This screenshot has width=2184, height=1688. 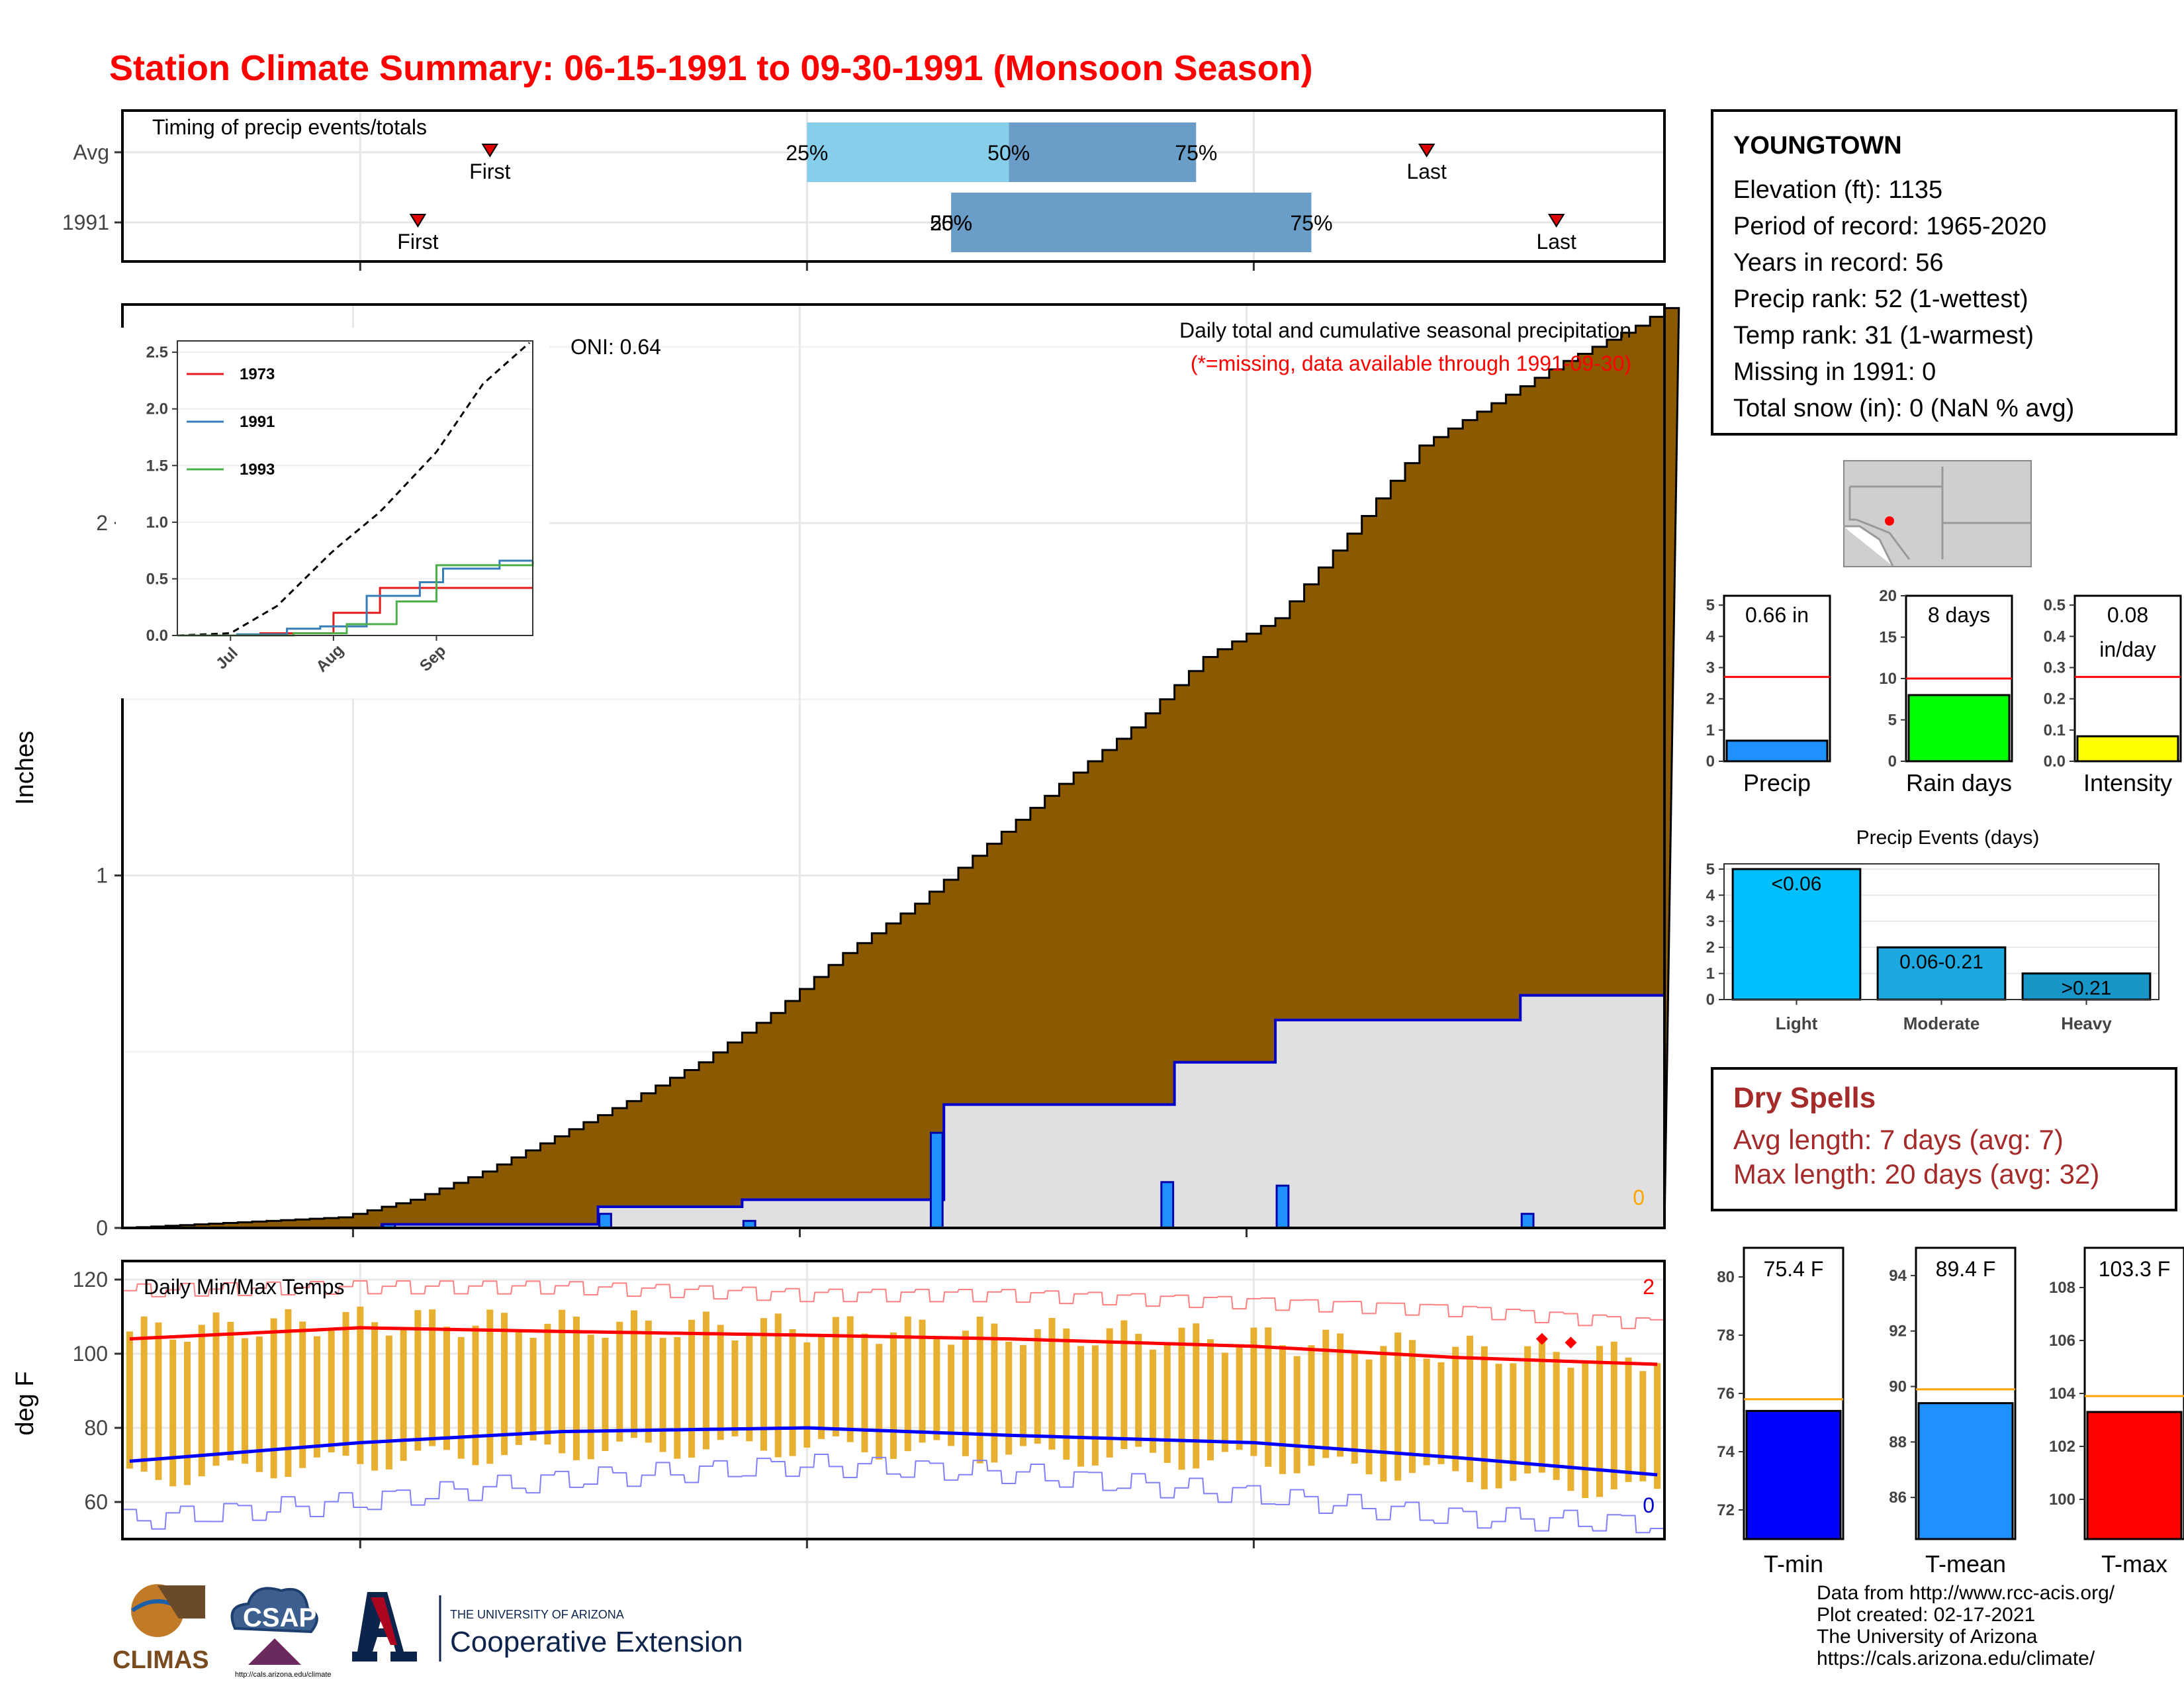 What do you see at coordinates (1942, 931) in the screenshot?
I see `events-frame` at bounding box center [1942, 931].